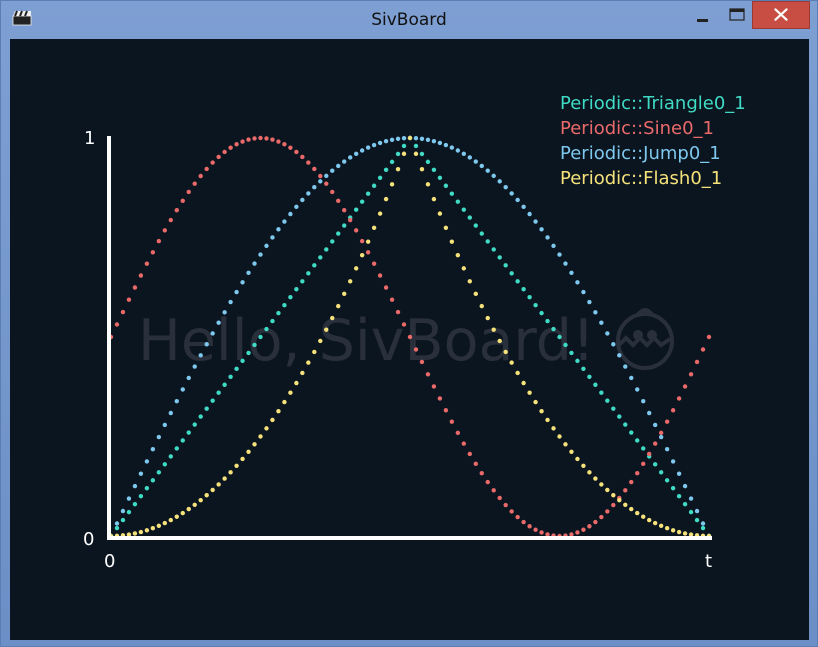 Image resolution: width=818 pixels, height=647 pixels. What do you see at coordinates (704, 16) in the screenshot?
I see `minimize-button` at bounding box center [704, 16].